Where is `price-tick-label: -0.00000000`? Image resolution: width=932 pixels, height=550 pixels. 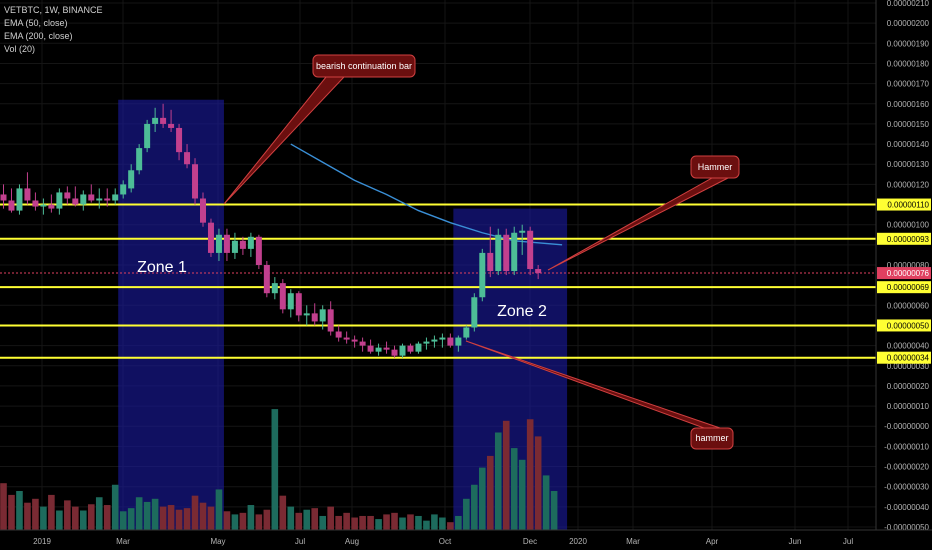
price-tick-label: -0.00000000 is located at coordinates (906, 426).